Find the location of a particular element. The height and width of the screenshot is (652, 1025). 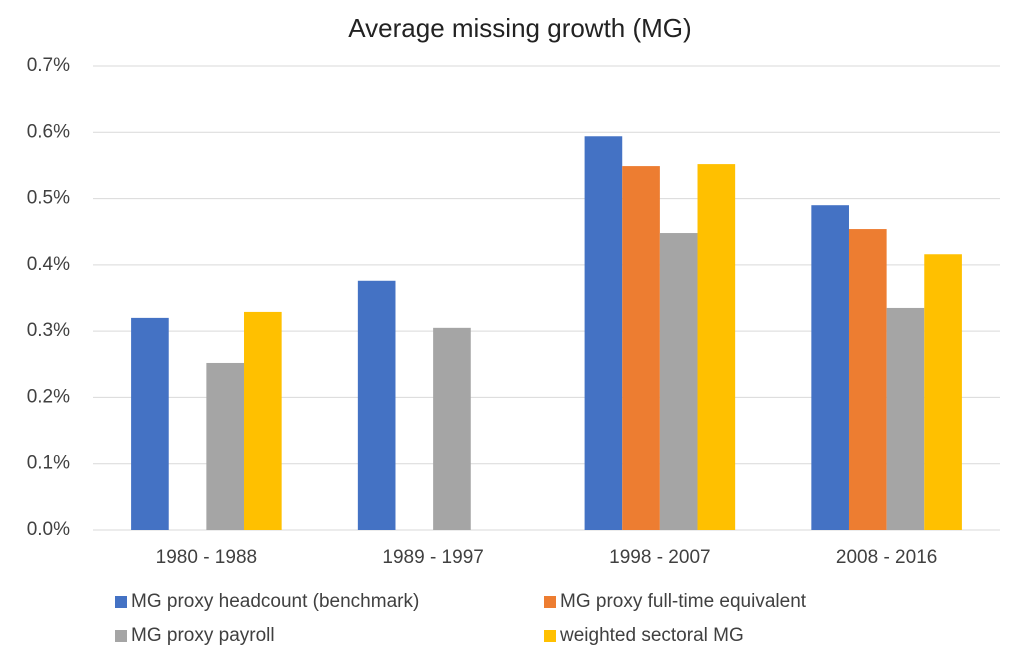

legend-label: MG proxy headcount (benchmark) is located at coordinates (275, 601).